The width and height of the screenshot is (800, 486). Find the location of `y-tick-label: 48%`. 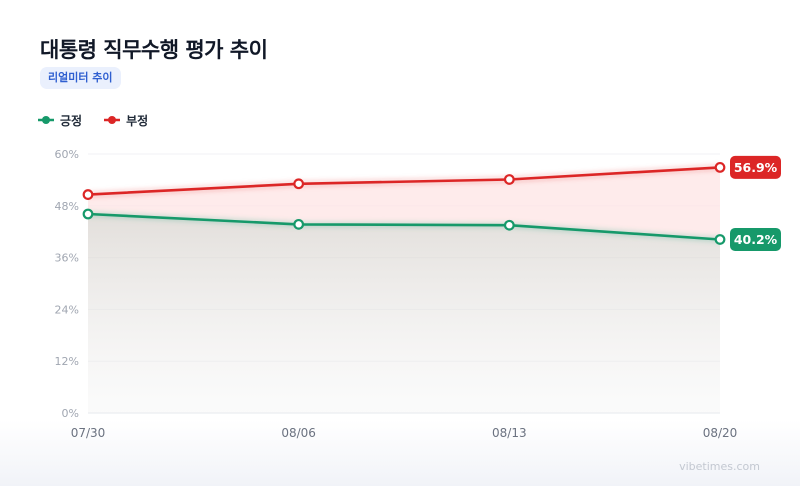

y-tick-label: 48% is located at coordinates (67, 206).